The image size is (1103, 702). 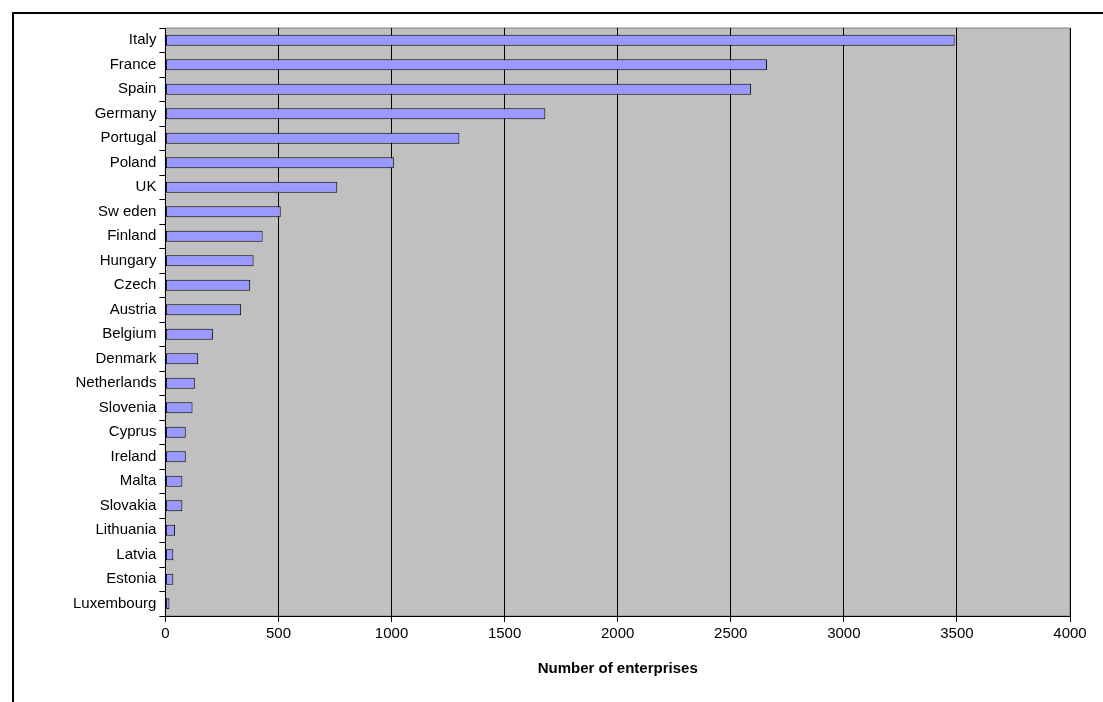 I want to click on y-tick-label: Estonia, so click(x=132, y=578).